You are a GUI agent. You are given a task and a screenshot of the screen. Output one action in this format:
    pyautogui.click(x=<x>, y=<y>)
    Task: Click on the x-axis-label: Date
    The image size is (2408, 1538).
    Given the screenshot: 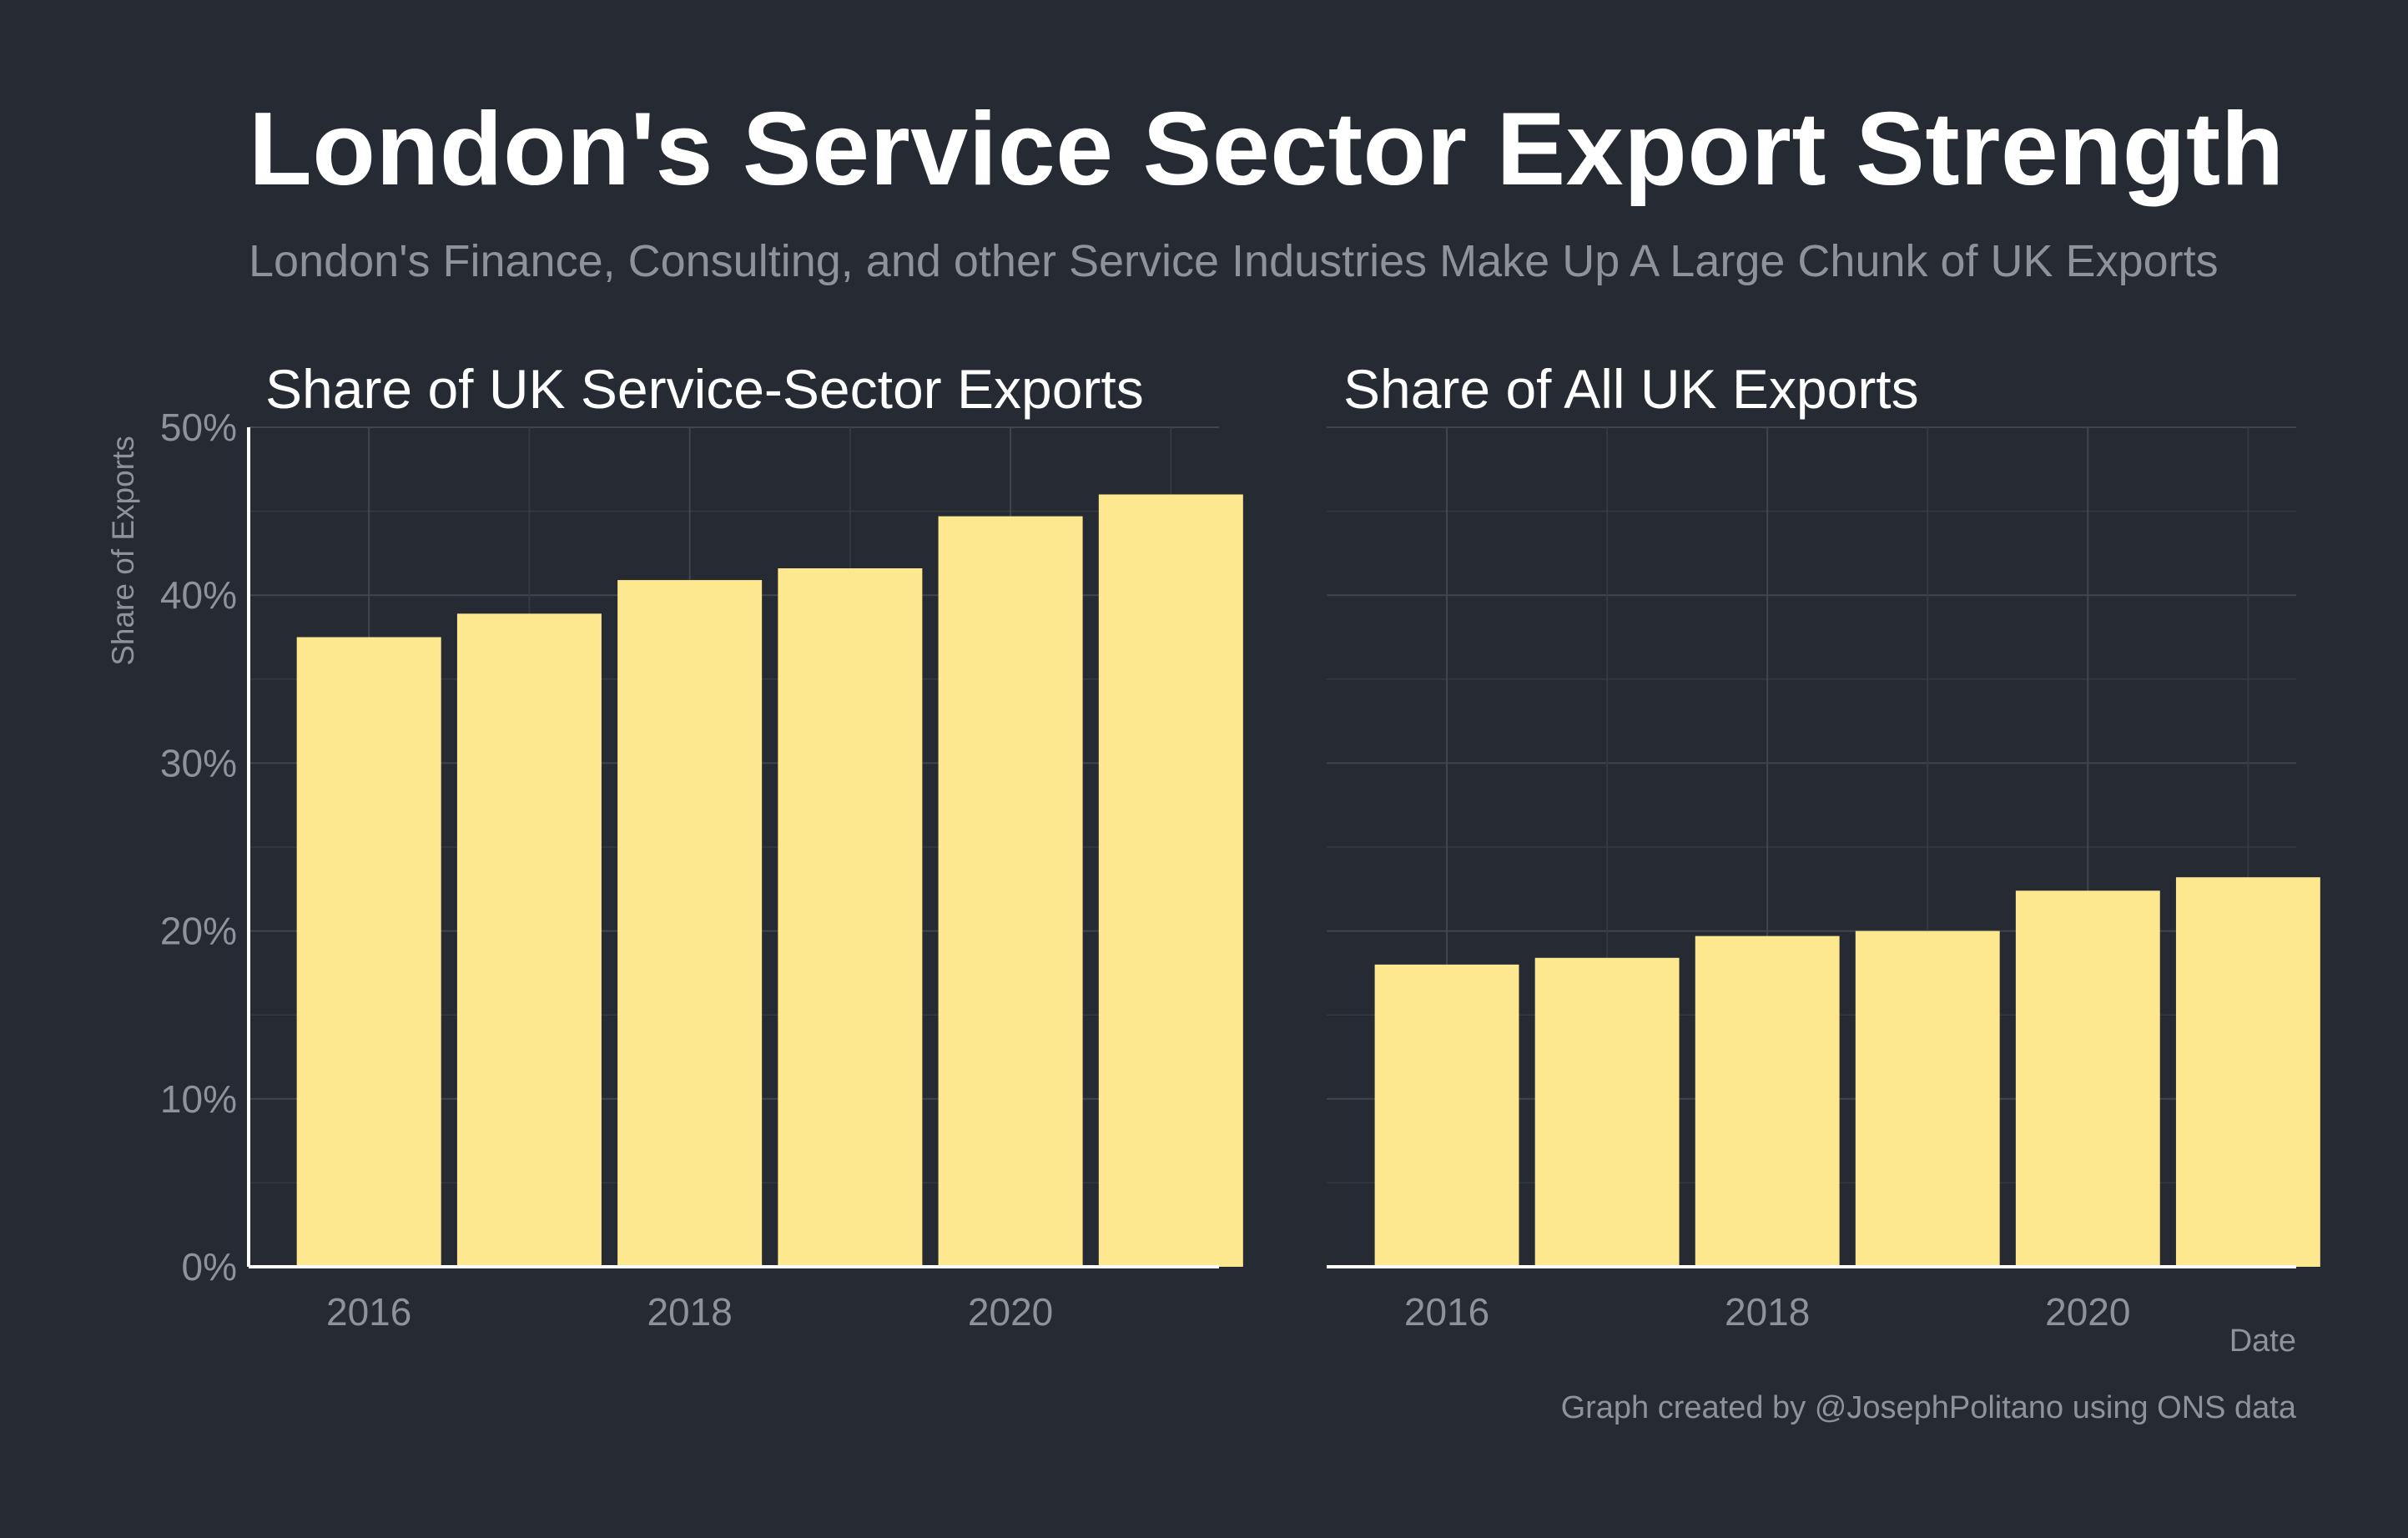 What is the action you would take?
    pyautogui.click(x=2262, y=1341)
    